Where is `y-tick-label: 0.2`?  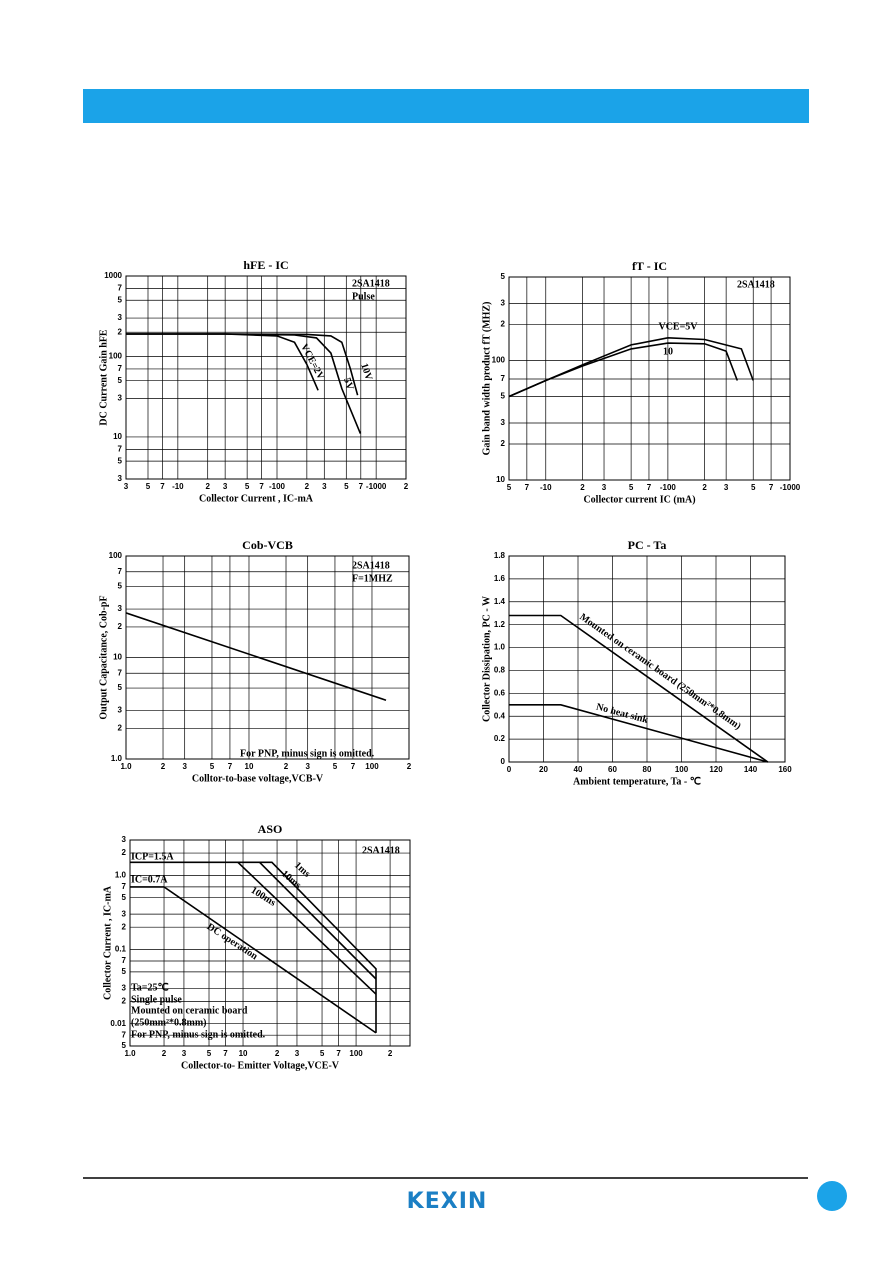 y-tick-label: 0.2 is located at coordinates (500, 738).